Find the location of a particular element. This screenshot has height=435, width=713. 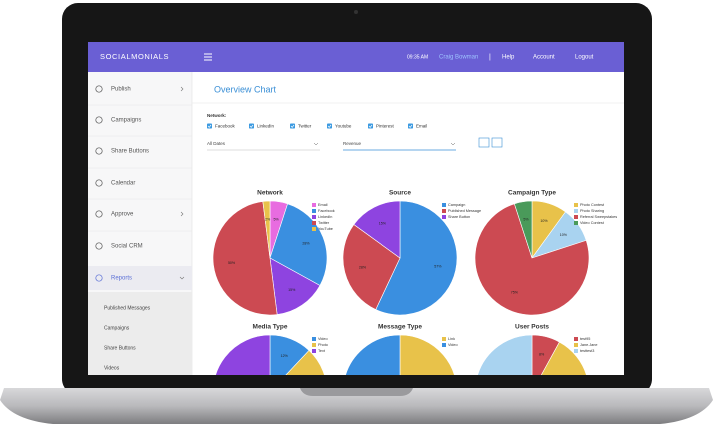

filter-label: Network: is located at coordinates (217, 115).